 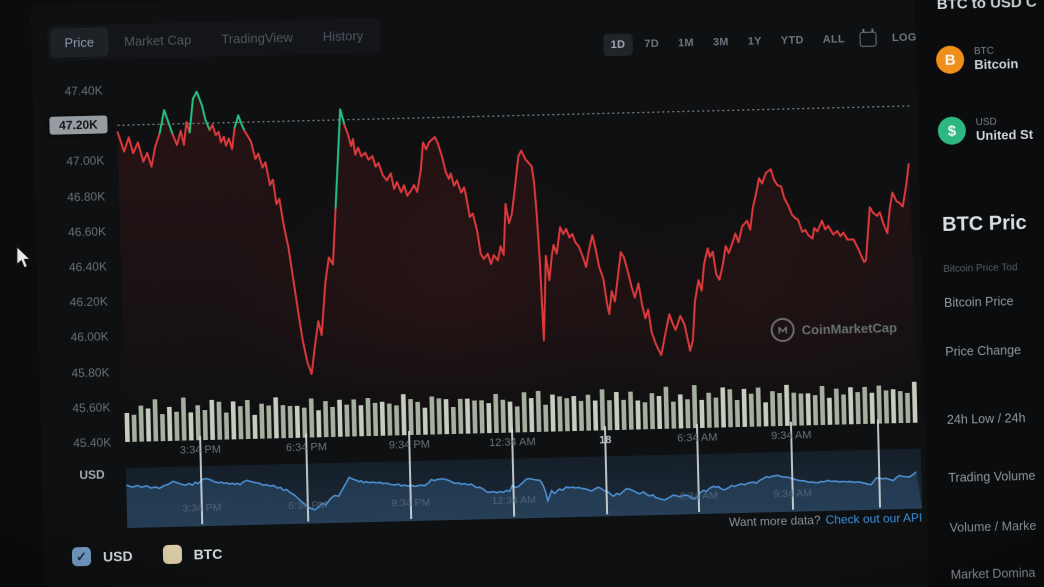 I want to click on stat-row-market-domina: Market Domina, so click(x=993, y=573).